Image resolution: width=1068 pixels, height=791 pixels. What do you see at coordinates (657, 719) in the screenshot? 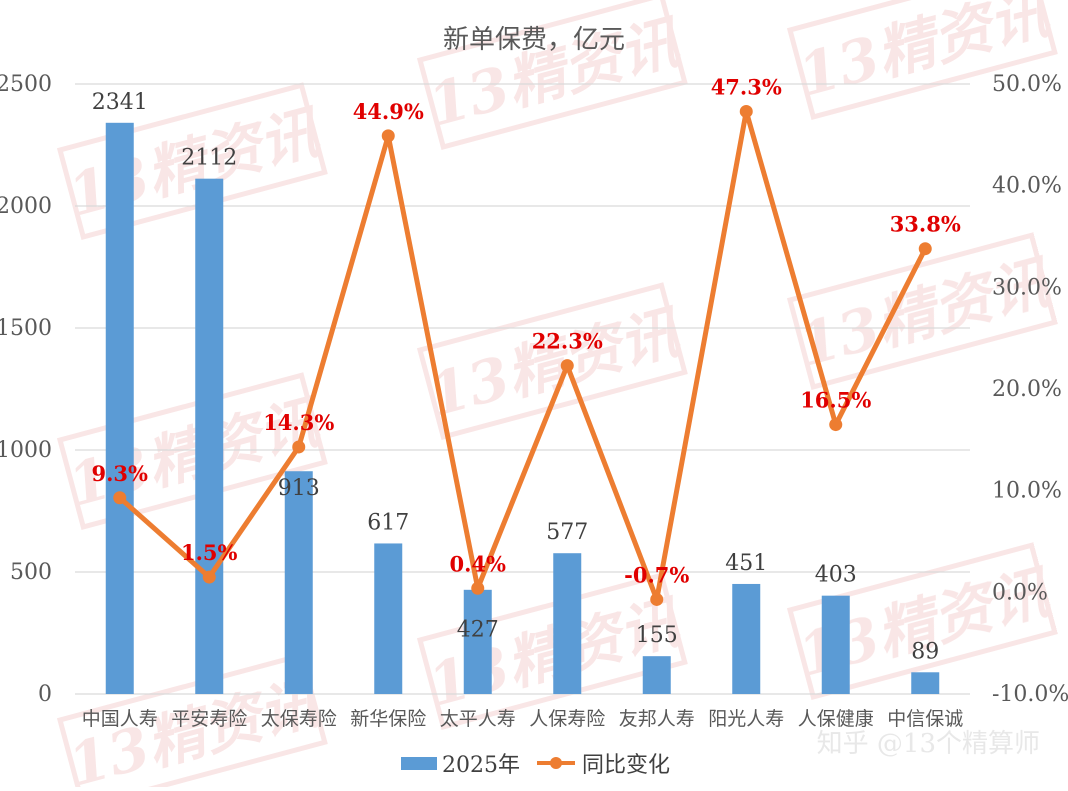
I see `x-tick-label: 友邦人寿` at bounding box center [657, 719].